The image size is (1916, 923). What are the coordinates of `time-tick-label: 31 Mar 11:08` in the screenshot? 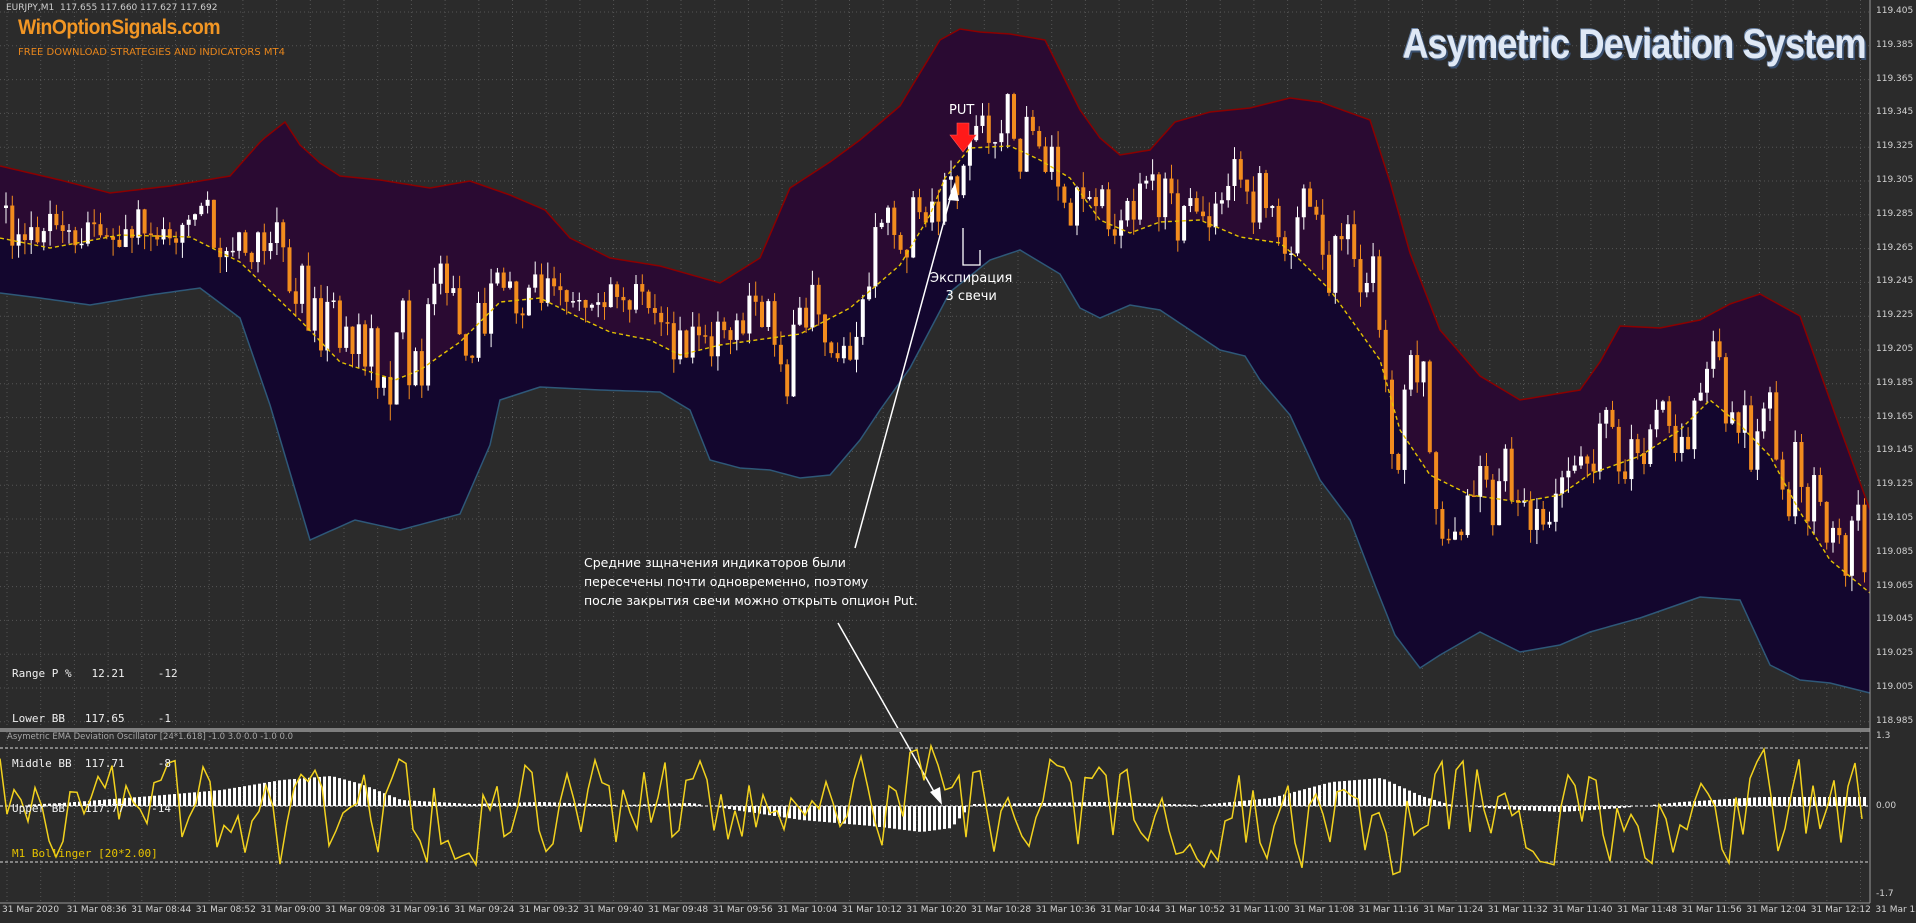 It's located at (1324, 910).